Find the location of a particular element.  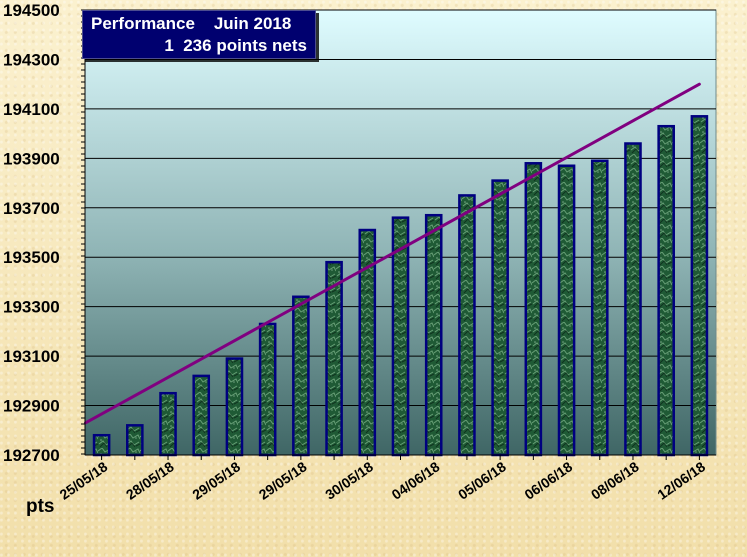

x-tick-label: 12/06/18 is located at coordinates (681, 480).